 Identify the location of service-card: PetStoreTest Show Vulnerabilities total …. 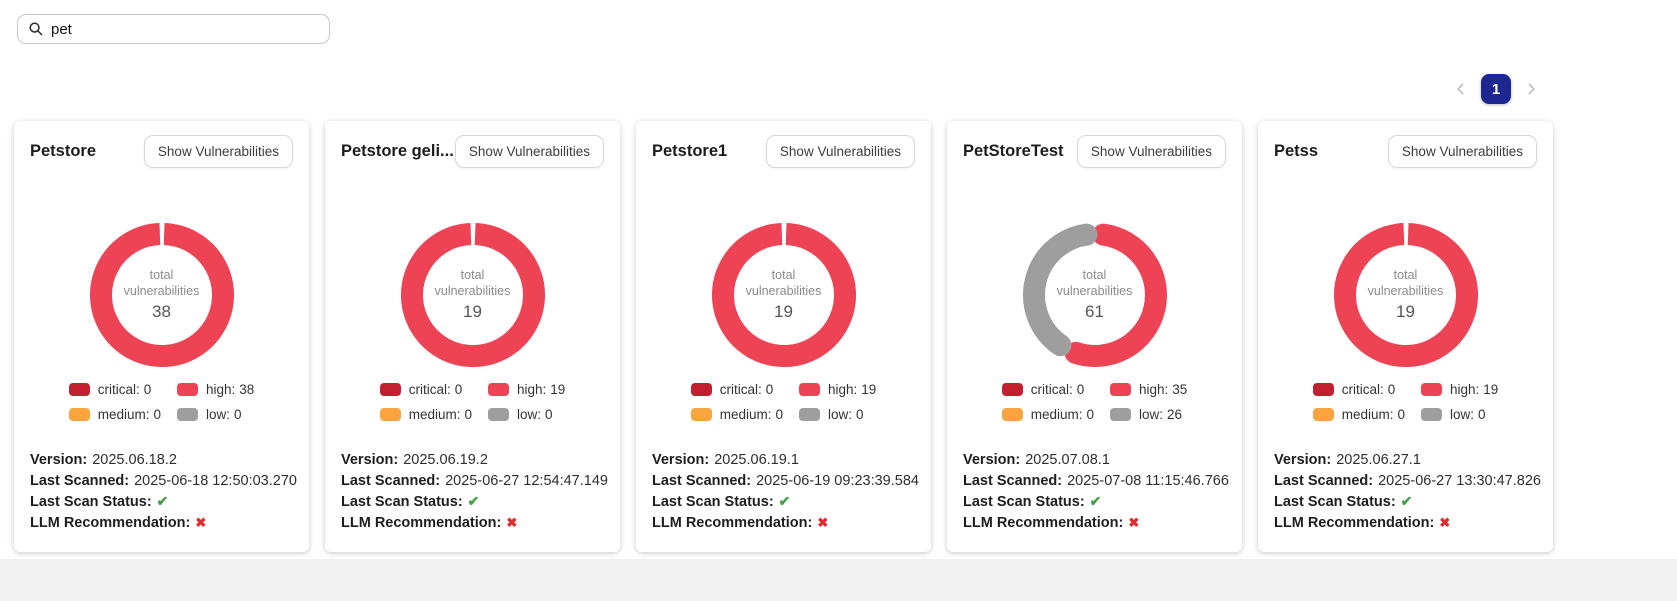
(1094, 336).